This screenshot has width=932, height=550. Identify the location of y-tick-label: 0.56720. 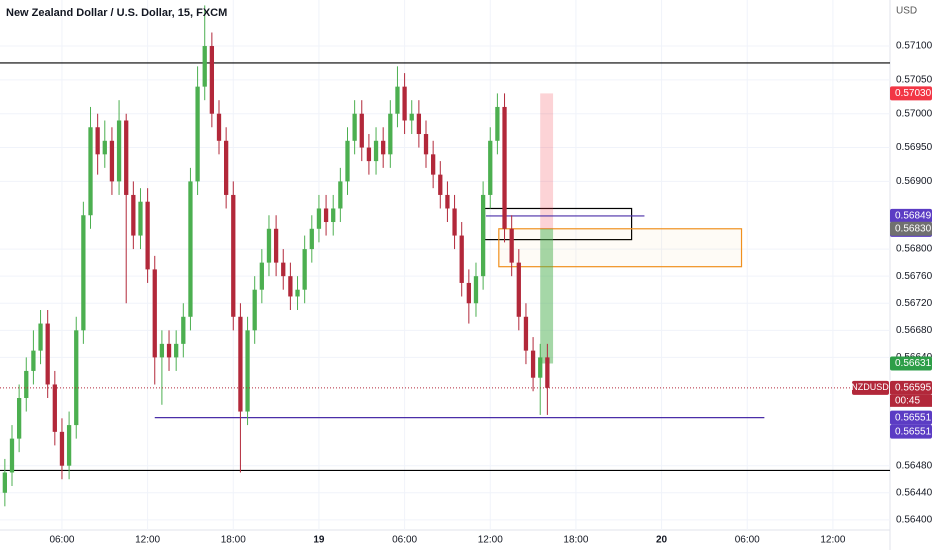
(914, 303).